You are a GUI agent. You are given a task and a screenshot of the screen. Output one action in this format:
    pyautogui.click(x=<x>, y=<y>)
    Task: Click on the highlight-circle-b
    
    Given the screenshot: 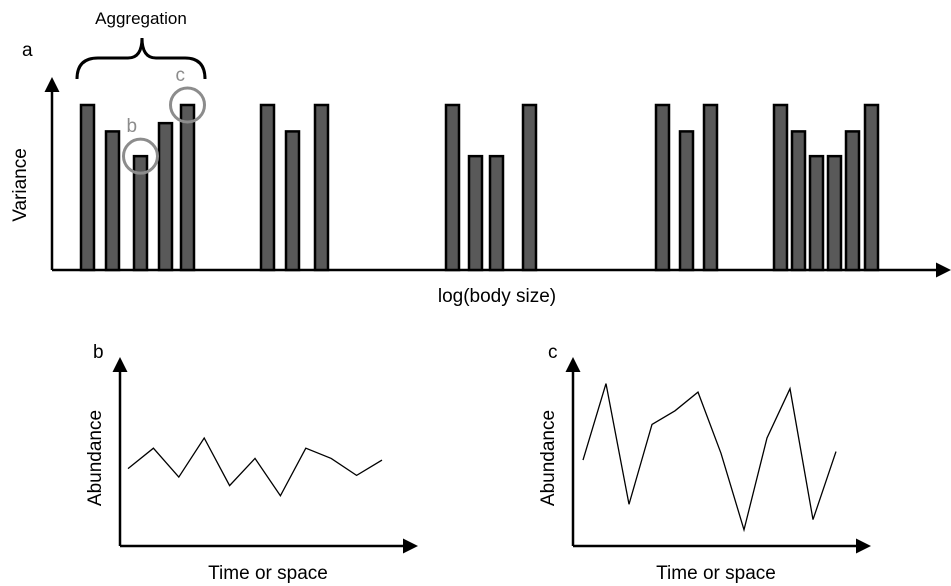 What is the action you would take?
    pyautogui.click(x=140, y=156)
    